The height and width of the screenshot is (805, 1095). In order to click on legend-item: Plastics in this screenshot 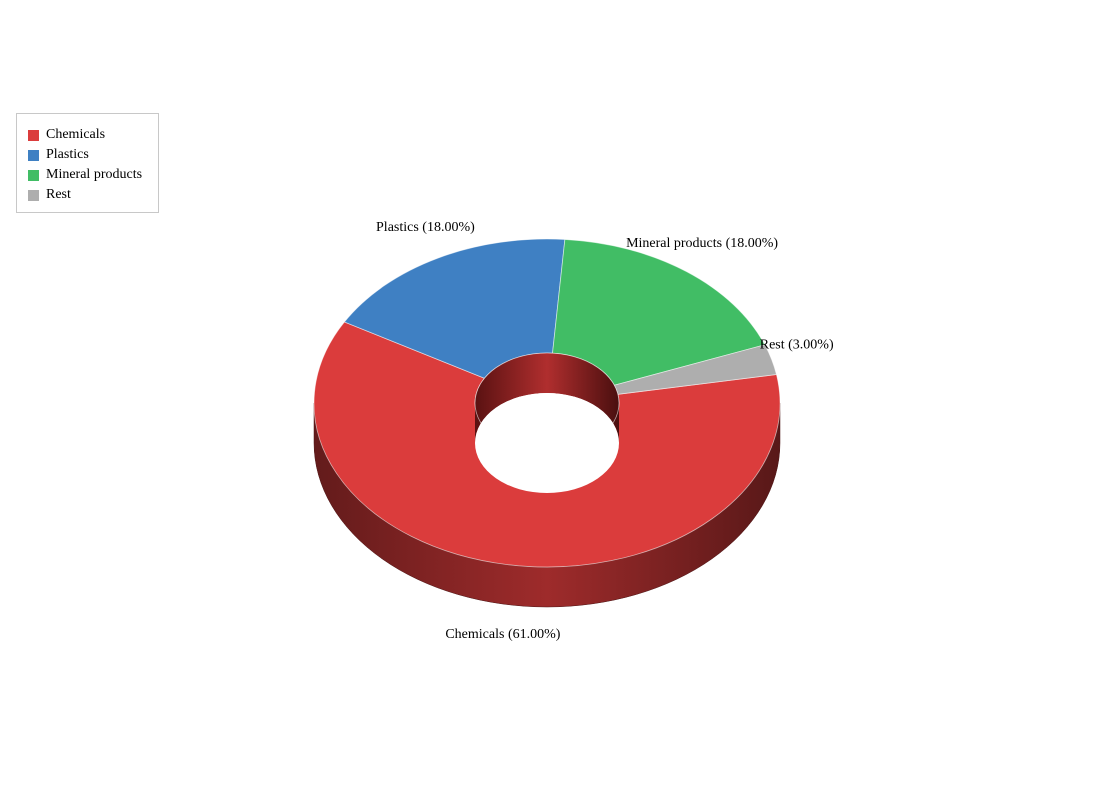, I will do `click(58, 155)`.